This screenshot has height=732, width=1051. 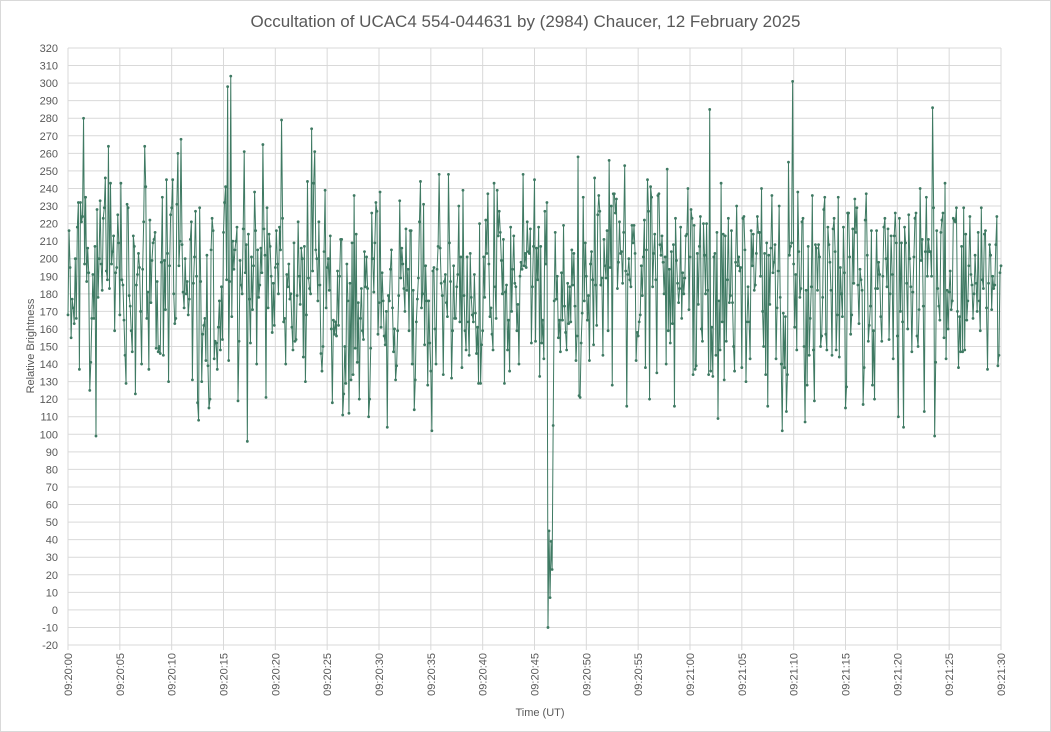 I want to click on y-tick-label: 140, so click(x=49, y=365).